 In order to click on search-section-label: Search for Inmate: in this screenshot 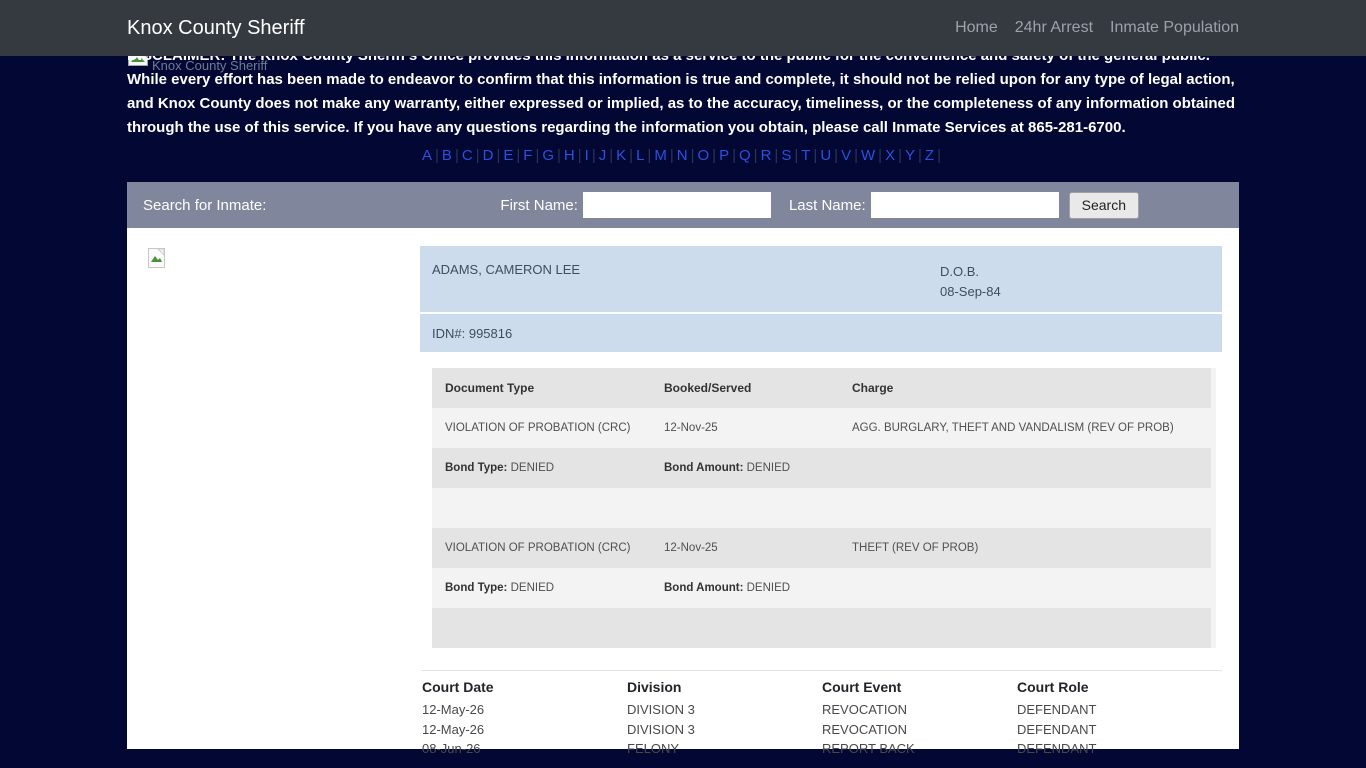, I will do `click(205, 205)`.